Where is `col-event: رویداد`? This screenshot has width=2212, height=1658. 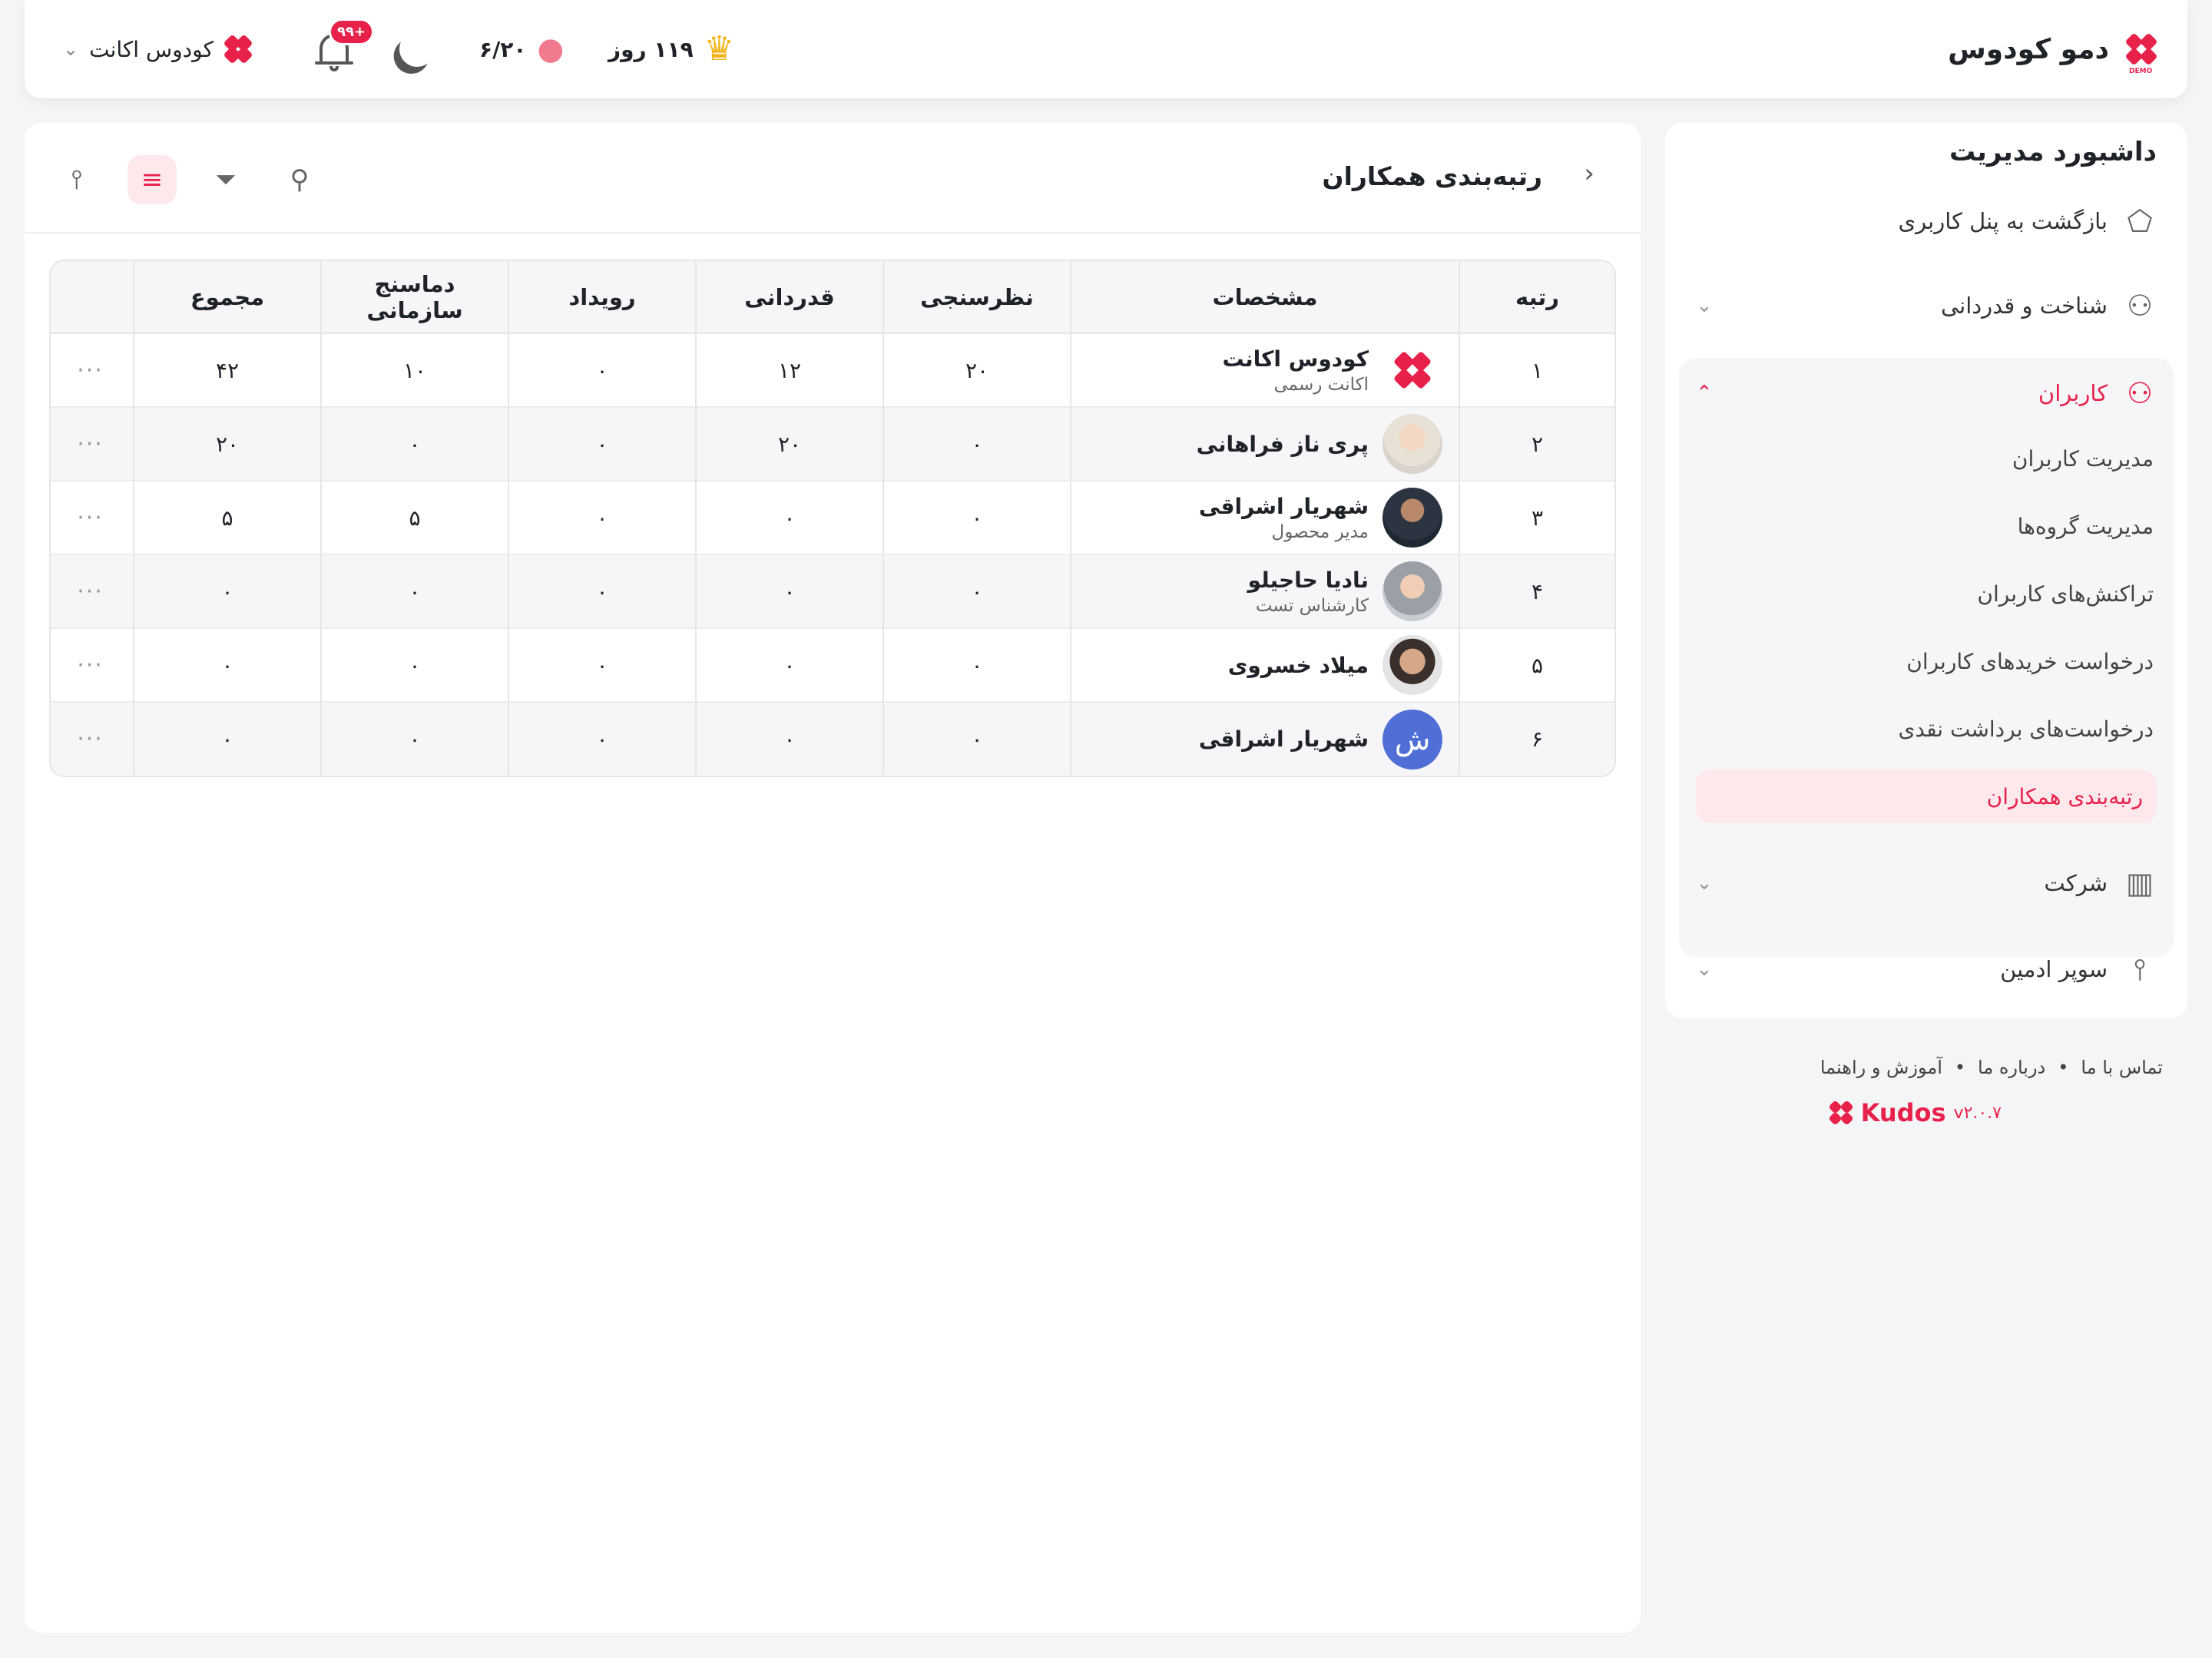 col-event: رویداد is located at coordinates (602, 297).